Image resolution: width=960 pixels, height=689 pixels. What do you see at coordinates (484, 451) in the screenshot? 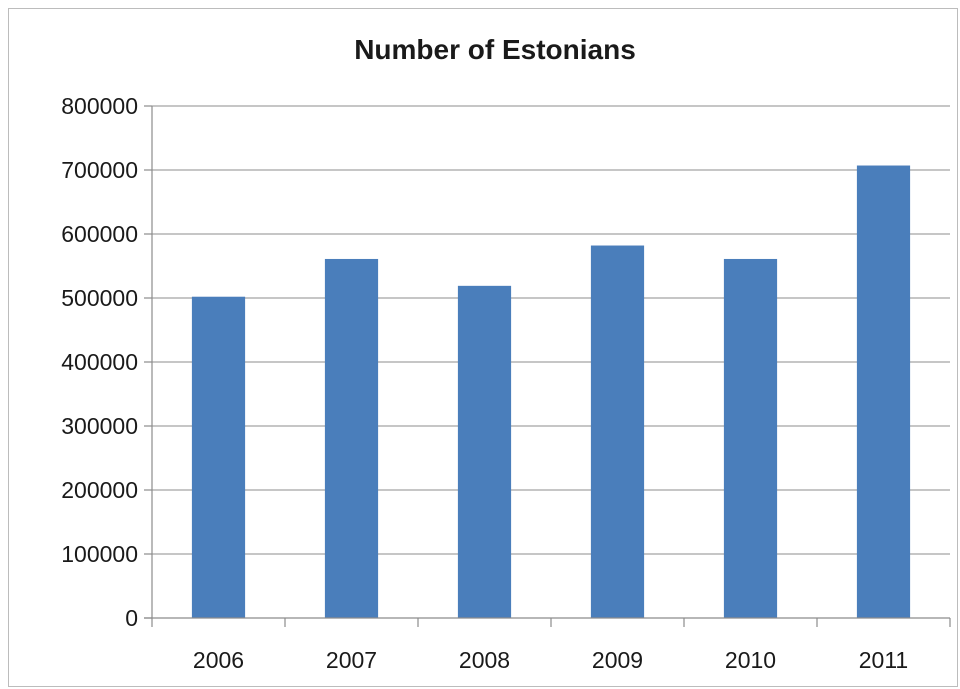
I see `bar-2008` at bounding box center [484, 451].